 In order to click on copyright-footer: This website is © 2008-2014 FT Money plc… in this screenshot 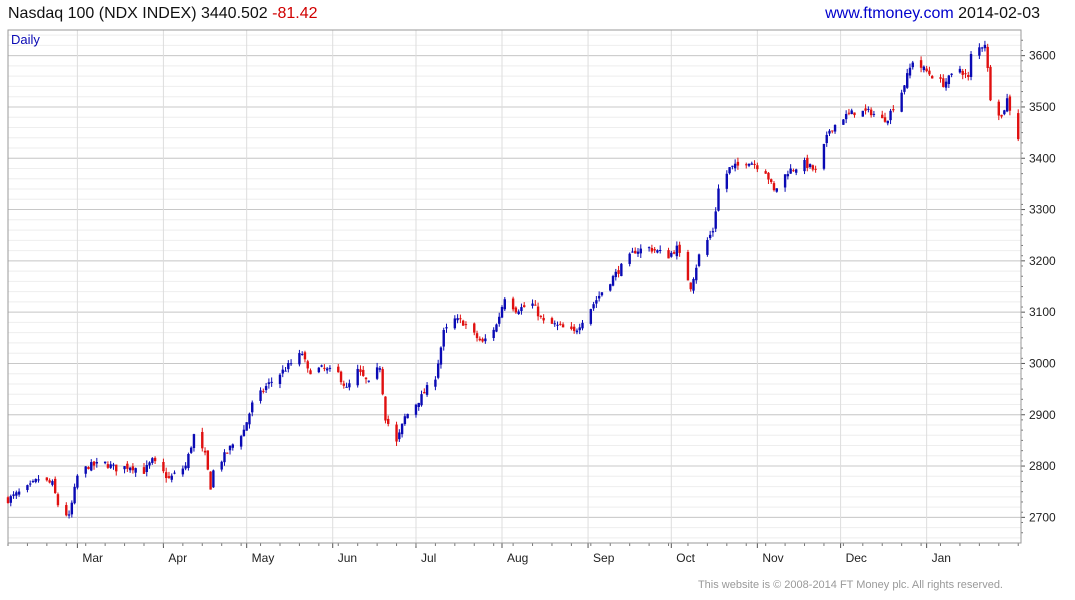, I will do `click(850, 585)`.